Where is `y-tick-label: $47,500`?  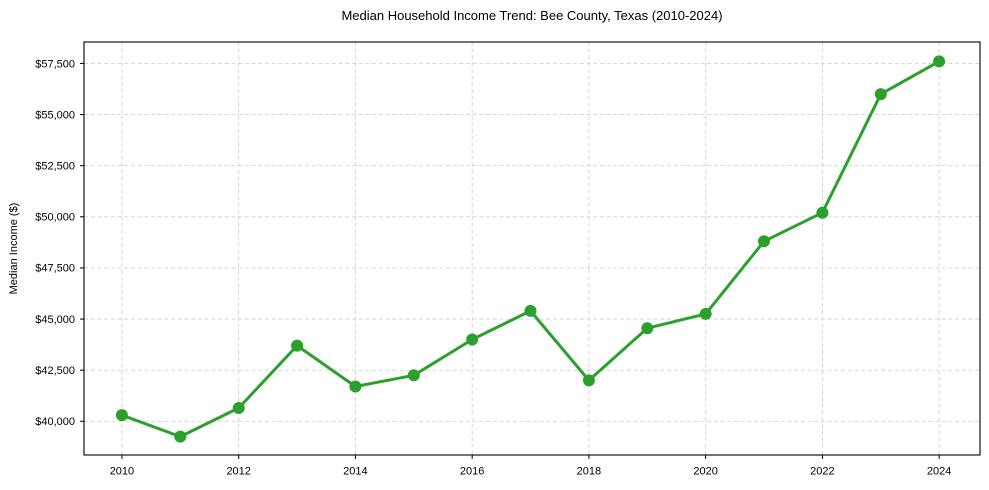
y-tick-label: $47,500 is located at coordinates (55, 269).